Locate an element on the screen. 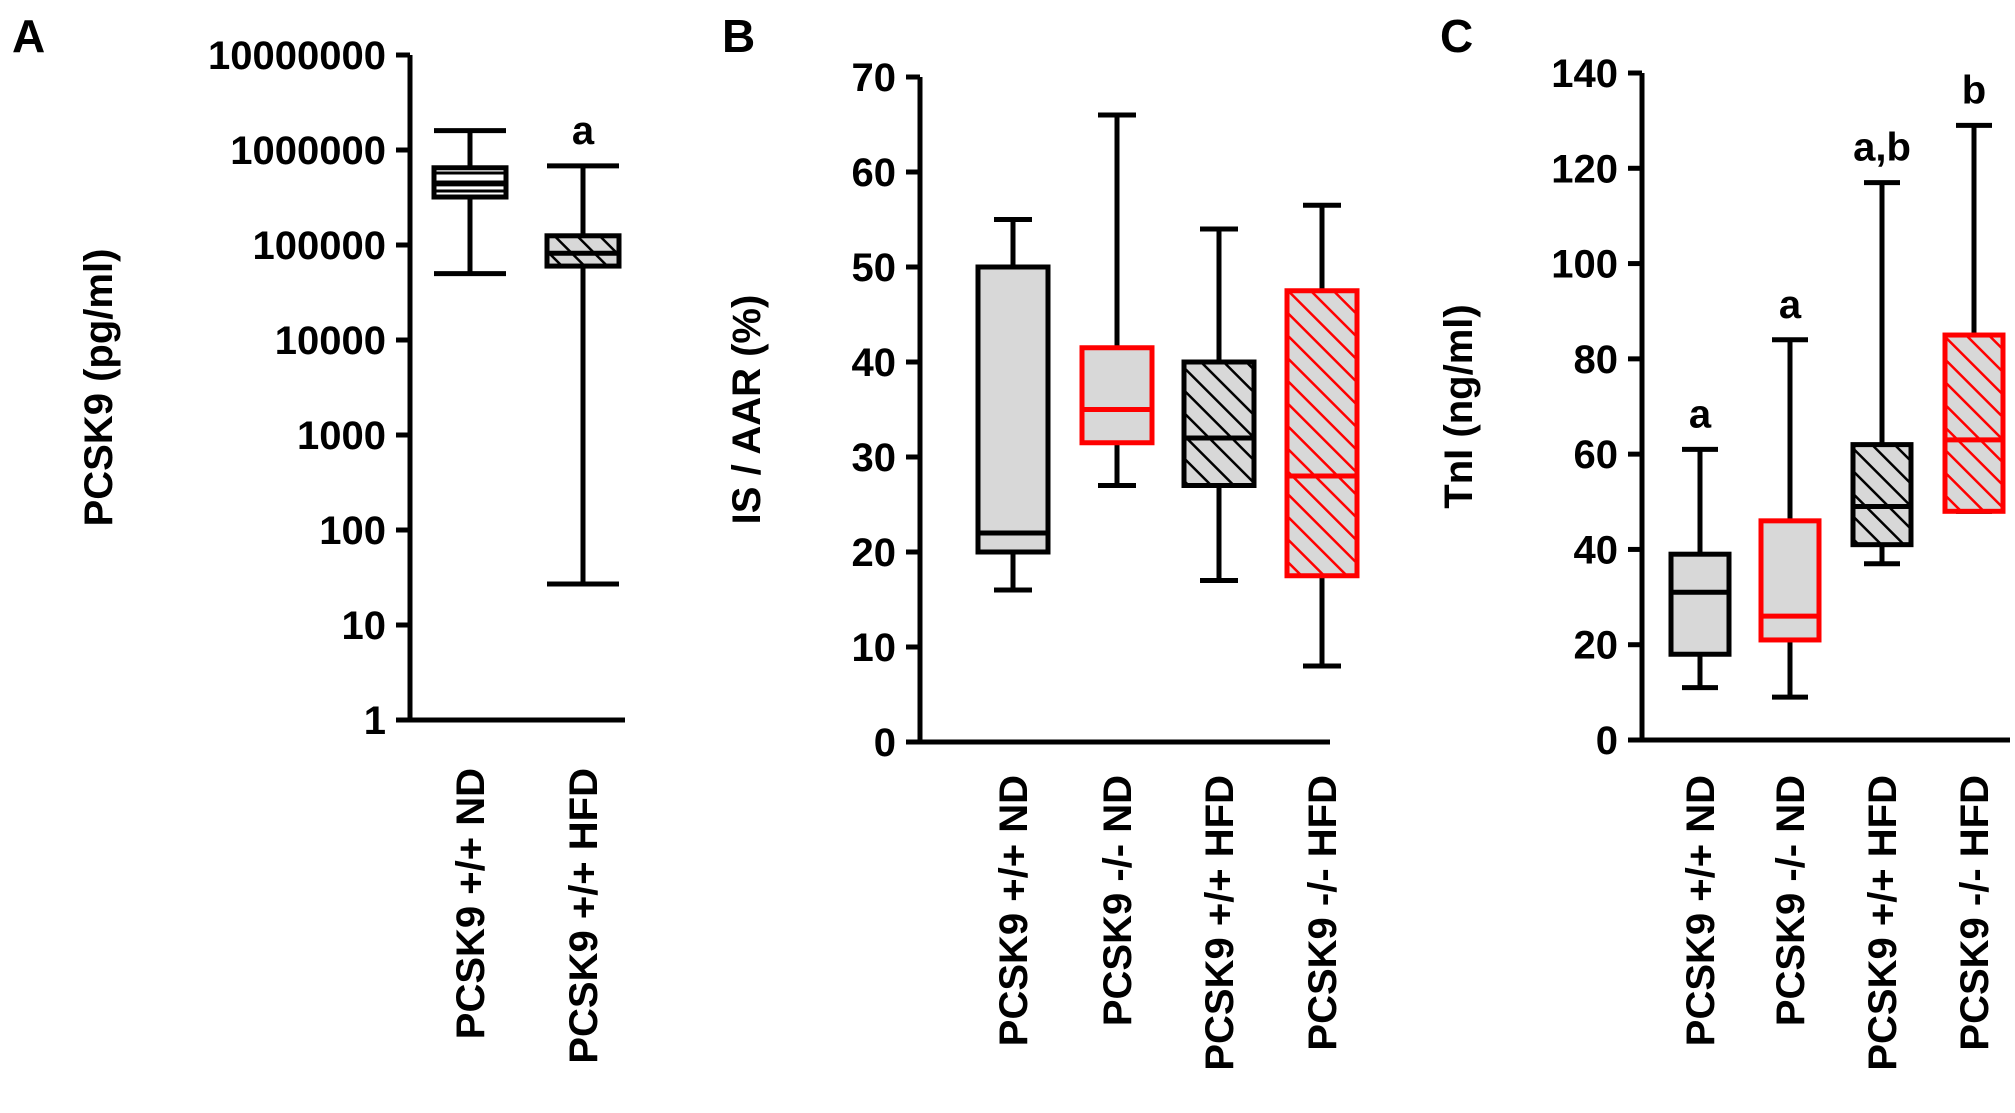  box-2: a,b PCSK9 +/+ HFD is located at coordinates (1882, 598).